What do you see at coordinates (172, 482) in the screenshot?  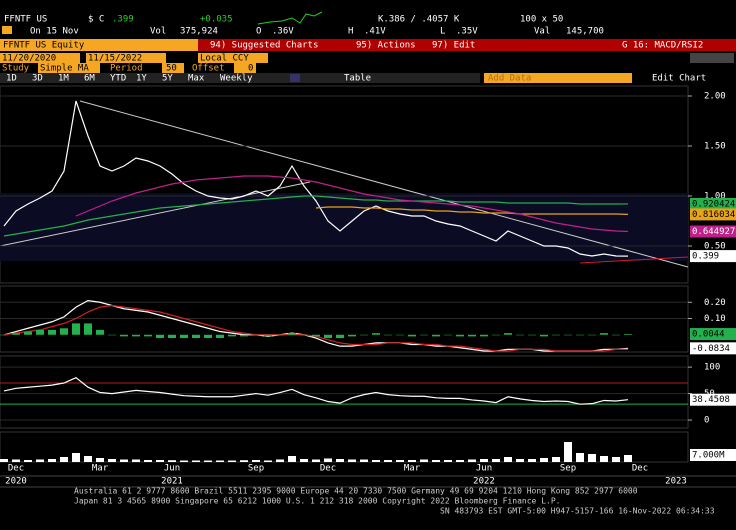 I see `year-label: 2021` at bounding box center [172, 482].